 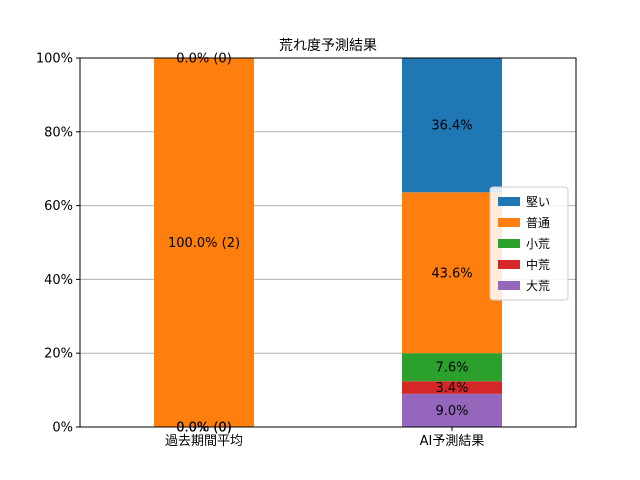 What do you see at coordinates (538, 223) in the screenshot?
I see `legend-label: 普通` at bounding box center [538, 223].